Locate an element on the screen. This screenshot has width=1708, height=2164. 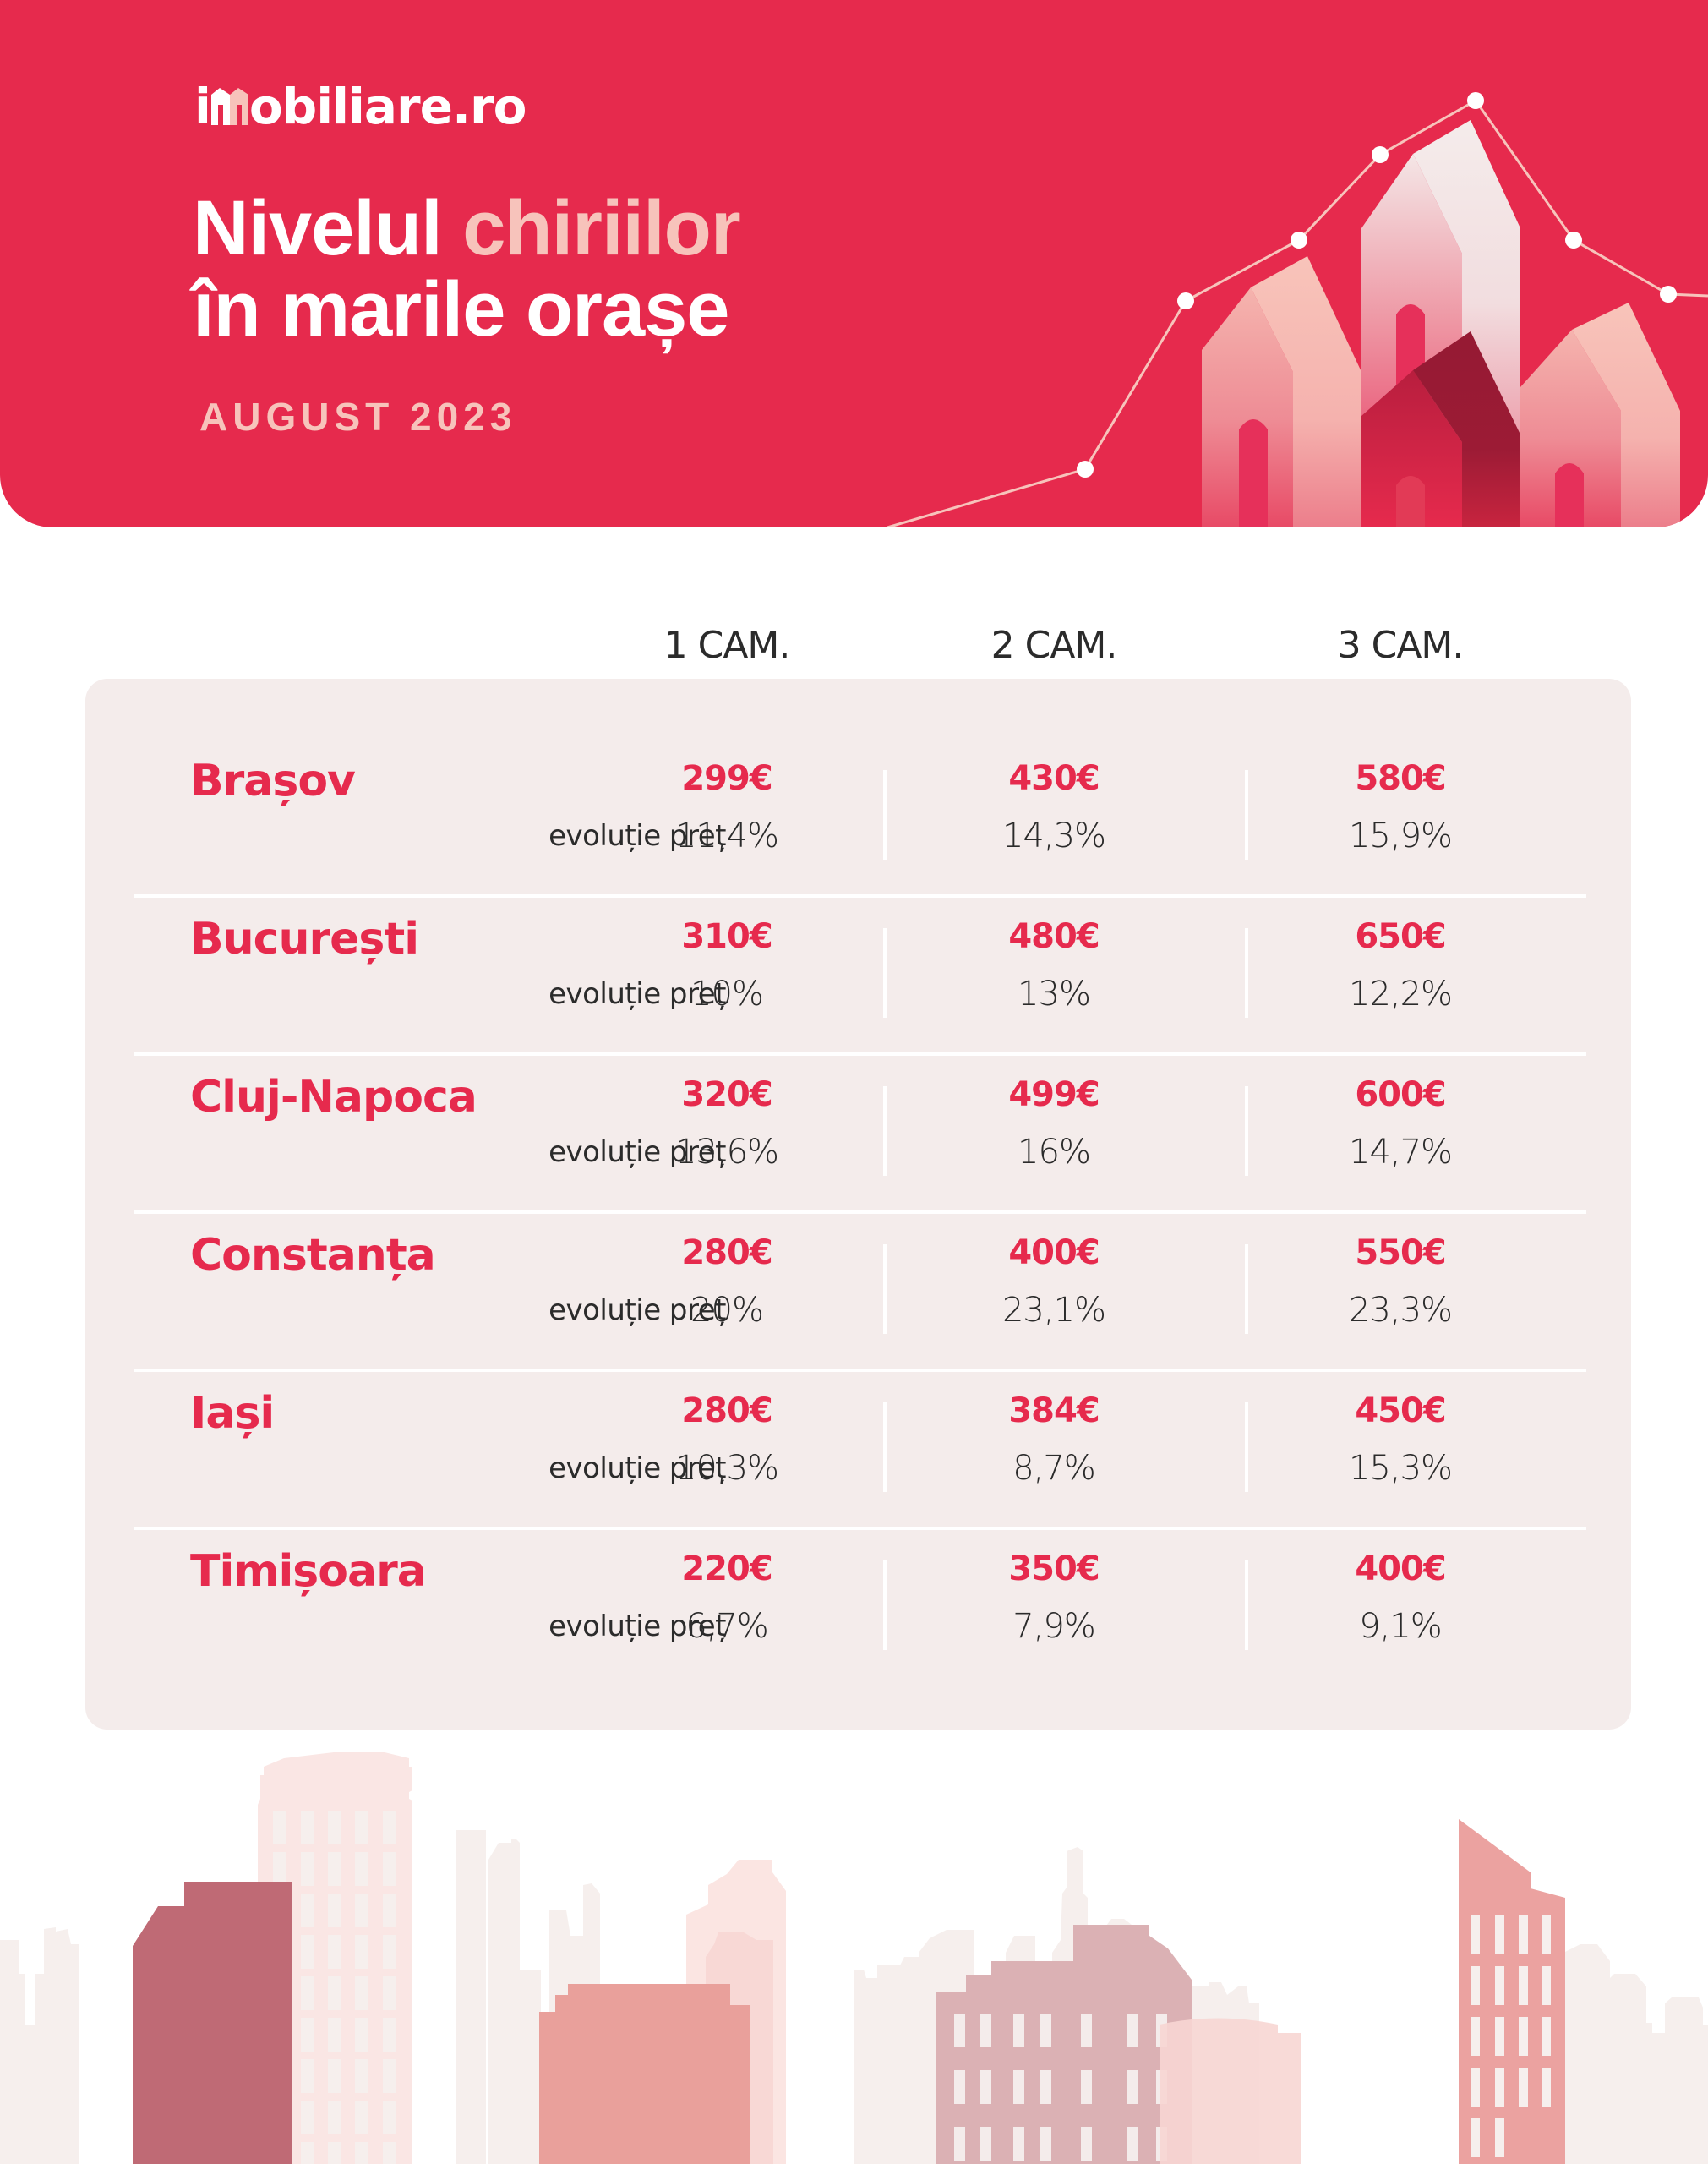
column-header-3-rooms: 3 CAM. is located at coordinates (1401, 646).